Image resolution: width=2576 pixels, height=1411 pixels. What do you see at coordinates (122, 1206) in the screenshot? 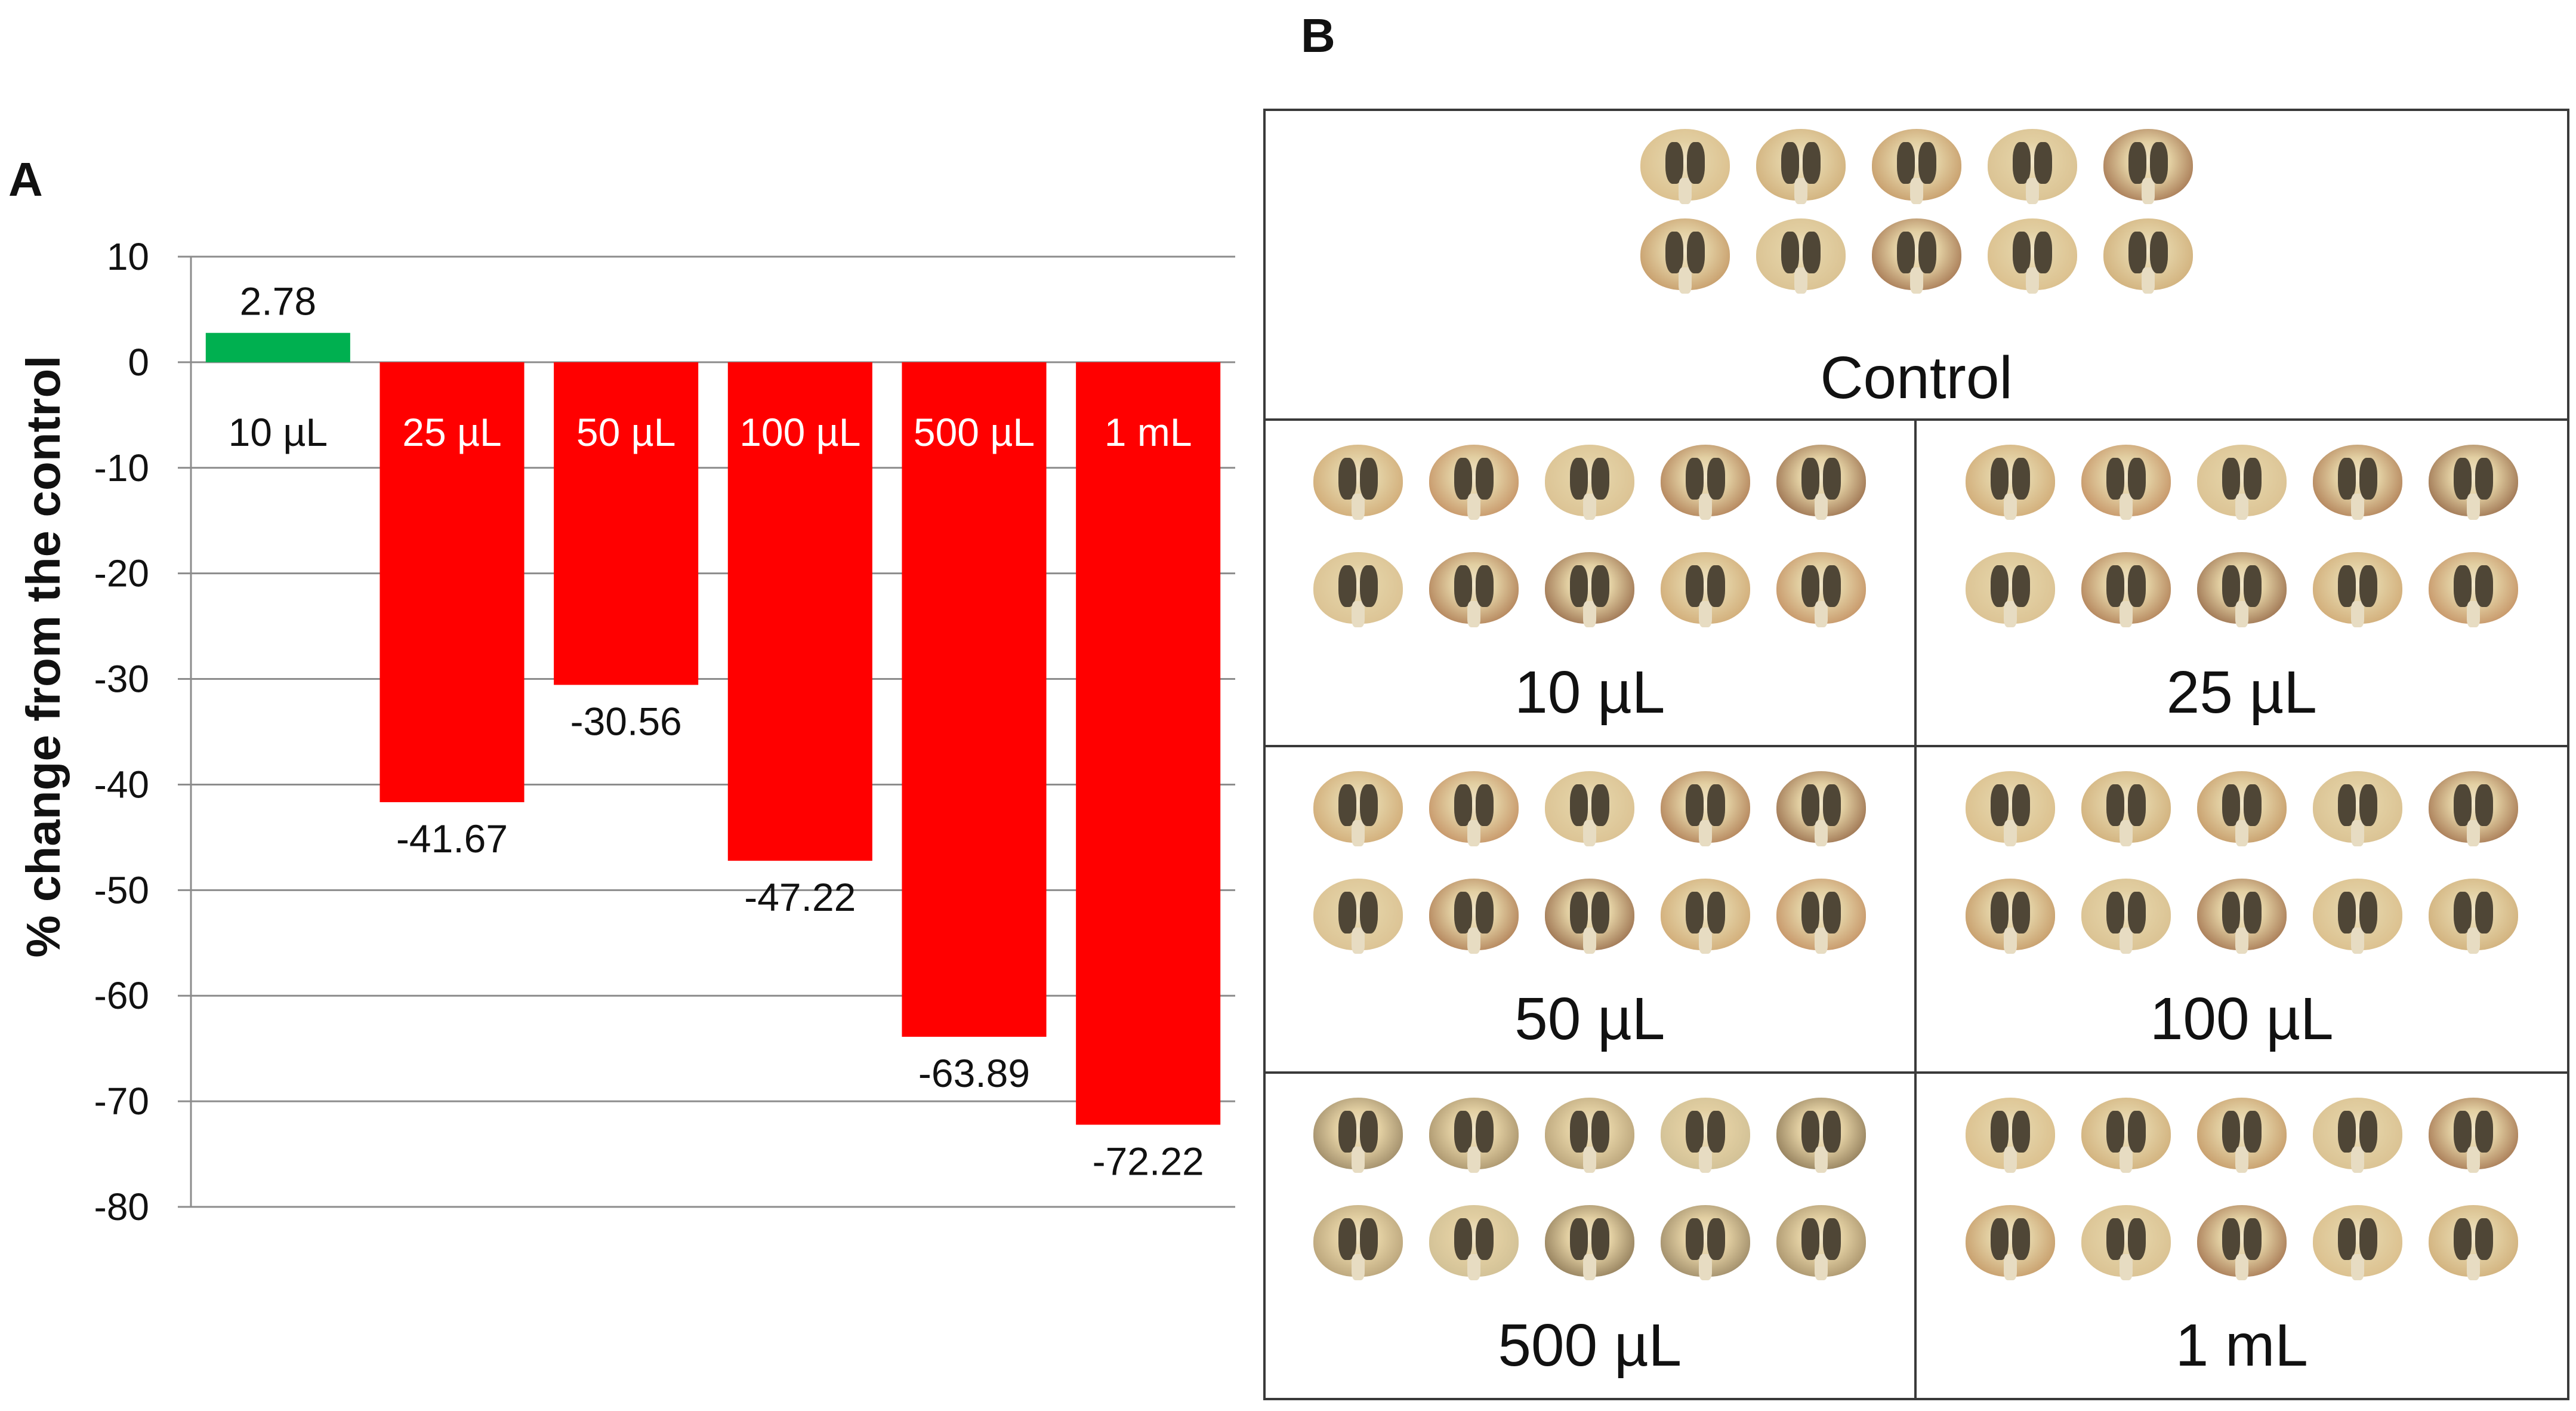
I see `y-tick-label: -80` at bounding box center [122, 1206].